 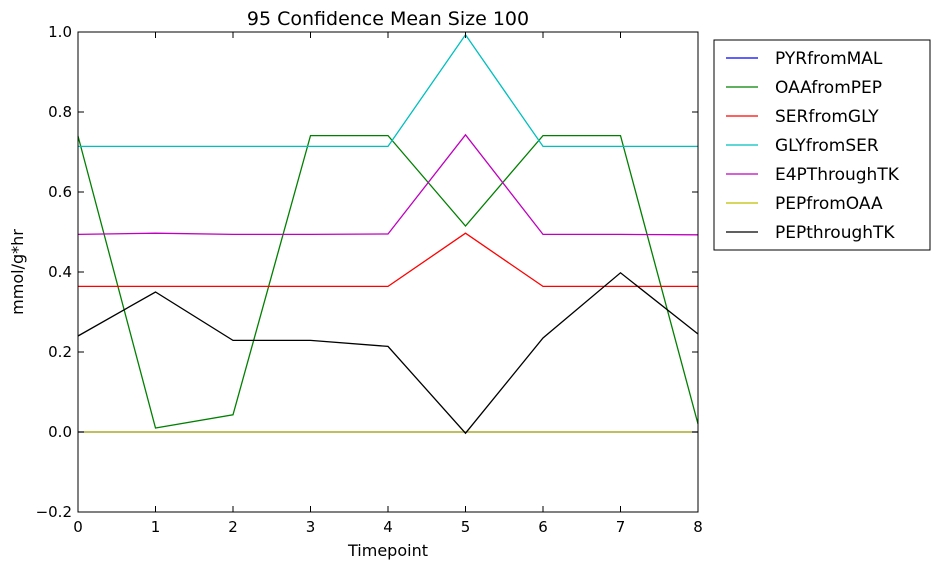 What do you see at coordinates (827, 117) in the screenshot?
I see `legend-label: SERfromGLY` at bounding box center [827, 117].